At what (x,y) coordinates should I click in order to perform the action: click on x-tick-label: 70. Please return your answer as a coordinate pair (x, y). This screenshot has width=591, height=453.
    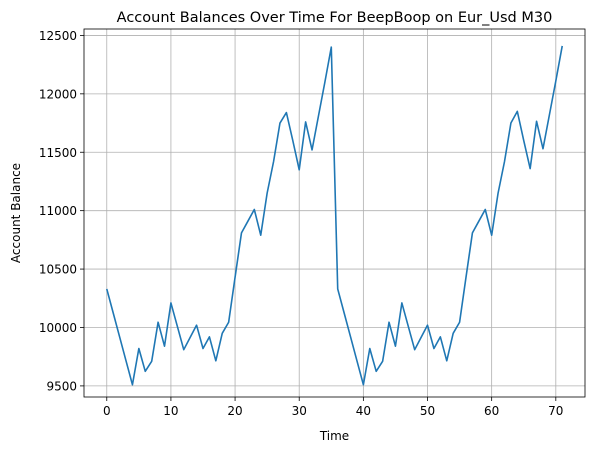
    Looking at the image, I should click on (555, 411).